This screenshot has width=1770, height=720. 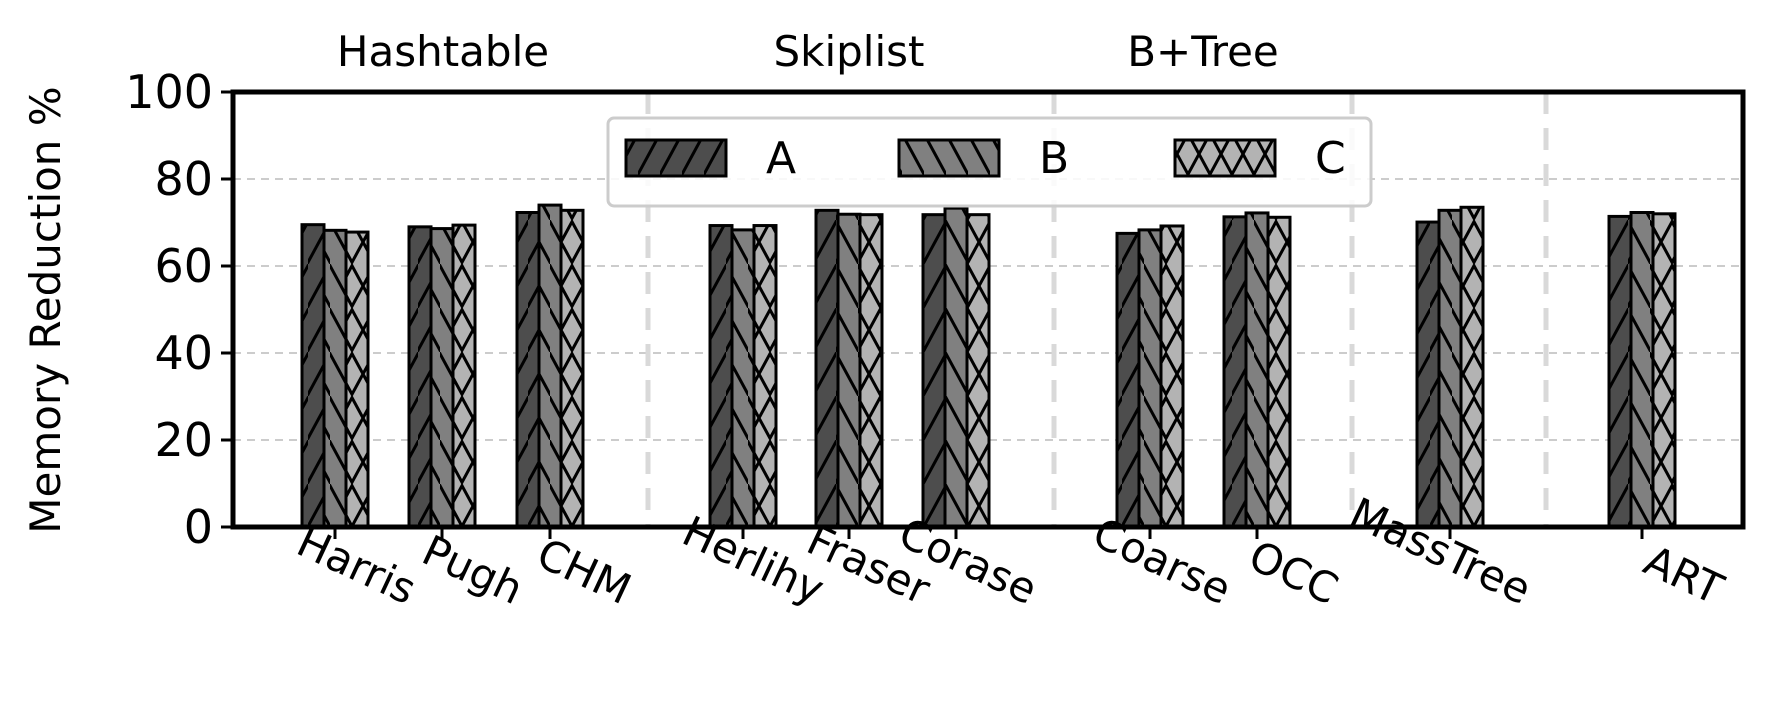 I want to click on bar-corase-a, so click(x=934, y=371).